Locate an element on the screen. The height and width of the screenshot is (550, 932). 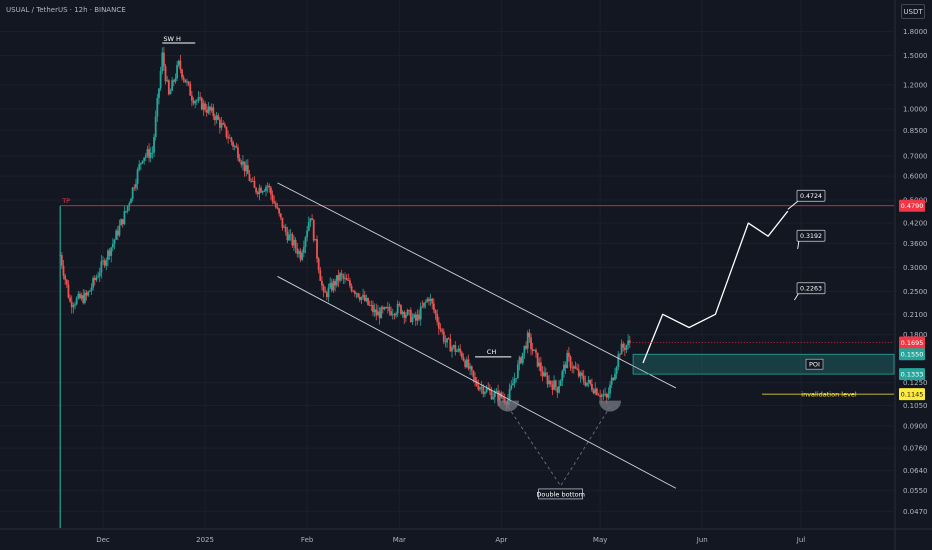
y-tick-label: 0.2100 is located at coordinates (915, 315).